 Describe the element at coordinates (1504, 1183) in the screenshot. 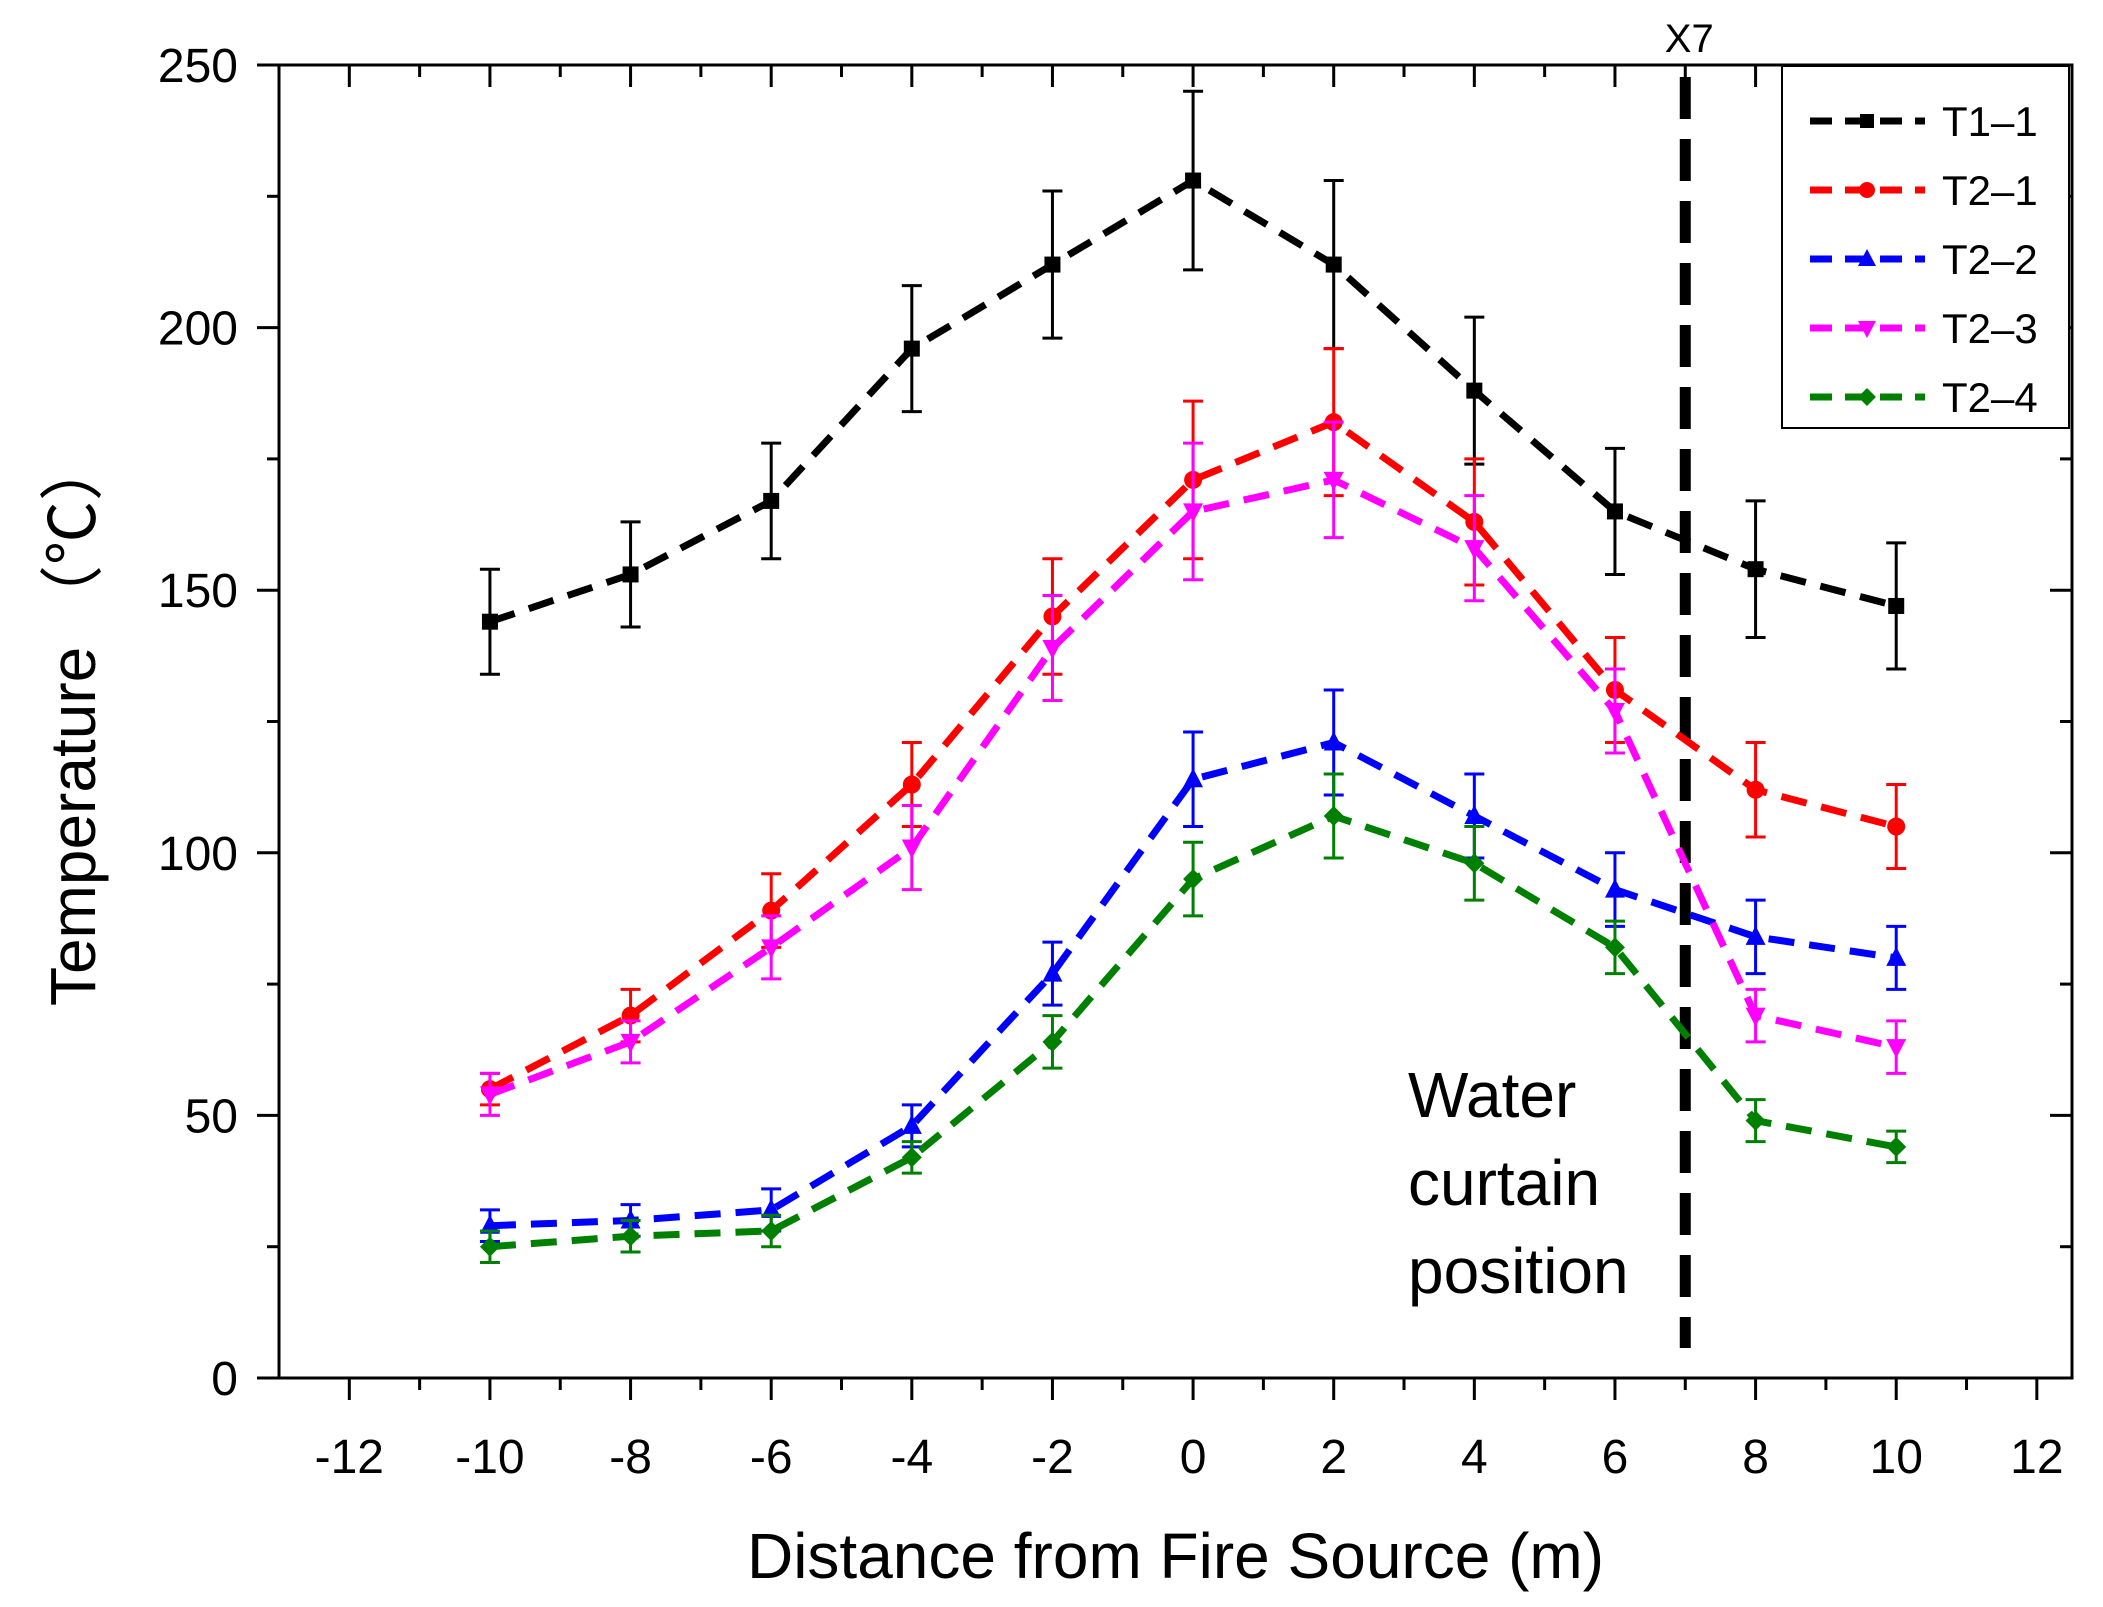

I see `annotation-line: curtain` at that location.